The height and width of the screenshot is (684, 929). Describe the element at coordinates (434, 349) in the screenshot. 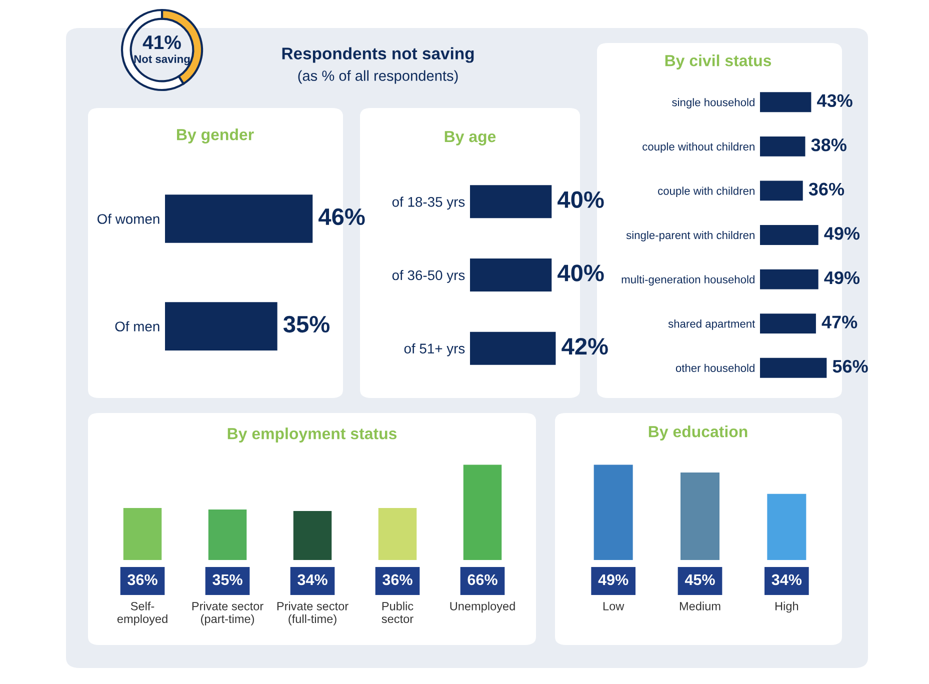

I see `y-tick-label: of 51+ yrs` at that location.